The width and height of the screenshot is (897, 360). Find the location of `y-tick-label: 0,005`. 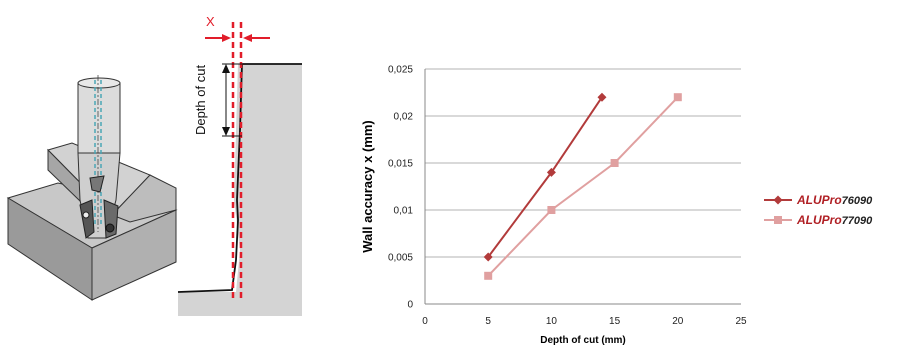

y-tick-label: 0,005 is located at coordinates (400, 258).